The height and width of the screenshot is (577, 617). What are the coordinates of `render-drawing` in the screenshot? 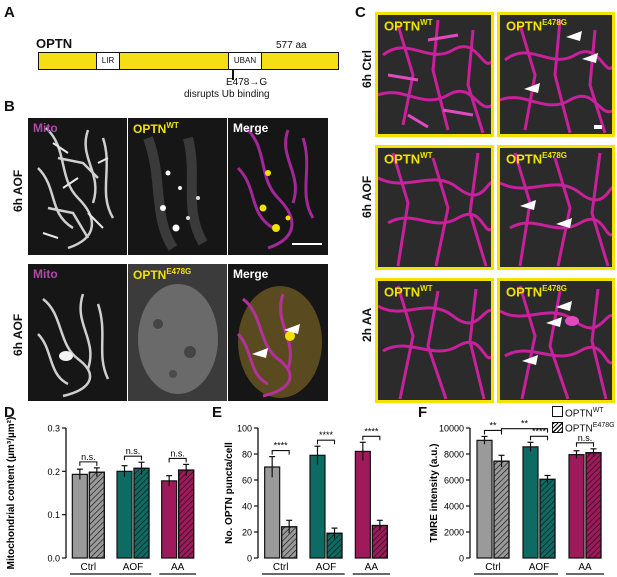 It's located at (434, 76).